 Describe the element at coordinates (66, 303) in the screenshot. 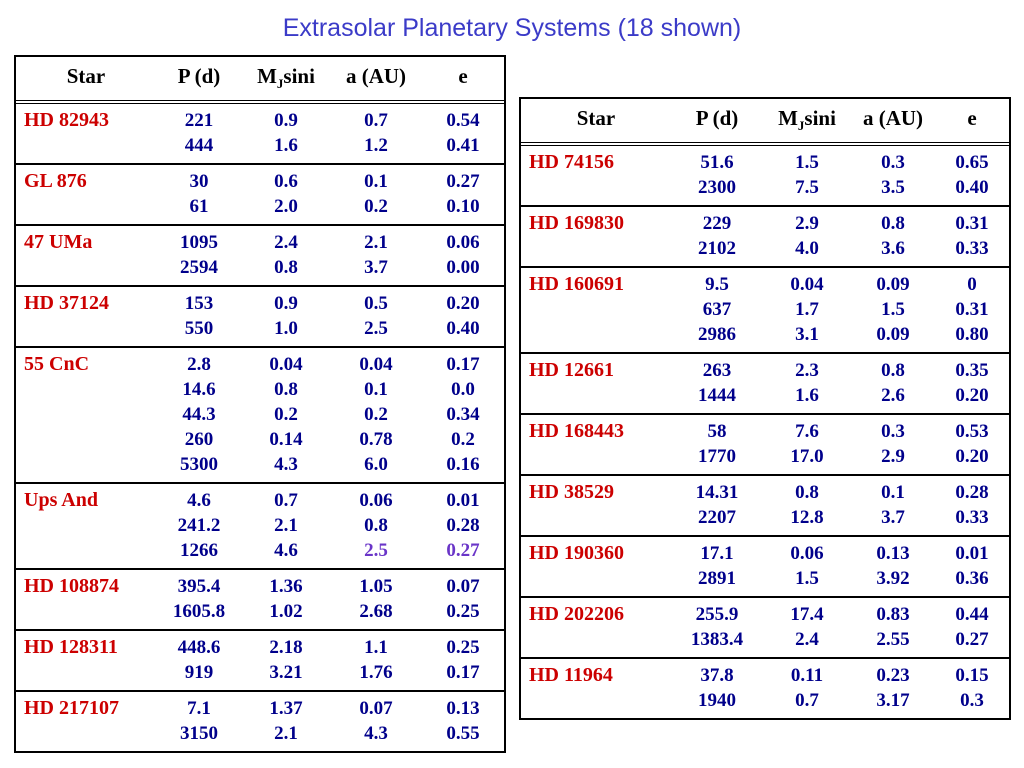

I see `star-name: HD 37124` at that location.